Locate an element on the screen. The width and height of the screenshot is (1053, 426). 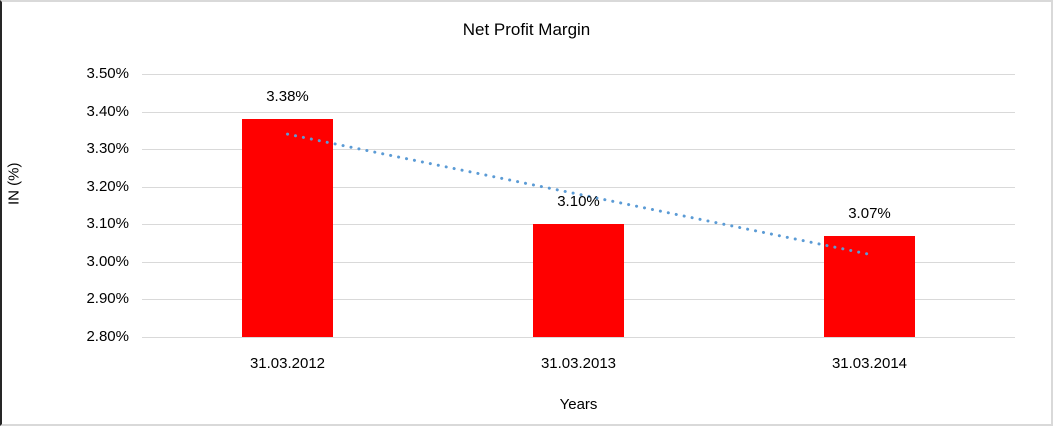
y-axis-tick-label: 2.90% is located at coordinates (107, 299).